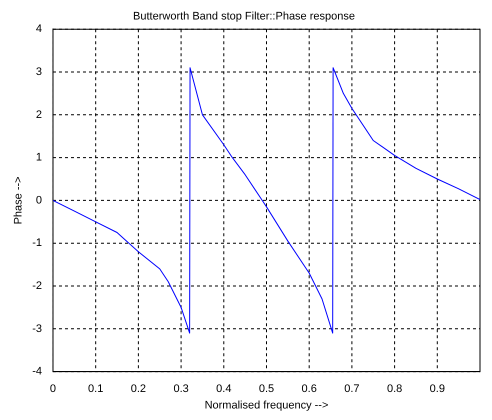 This screenshot has height=420, width=492. I want to click on y-tick-label: 2, so click(39, 114).